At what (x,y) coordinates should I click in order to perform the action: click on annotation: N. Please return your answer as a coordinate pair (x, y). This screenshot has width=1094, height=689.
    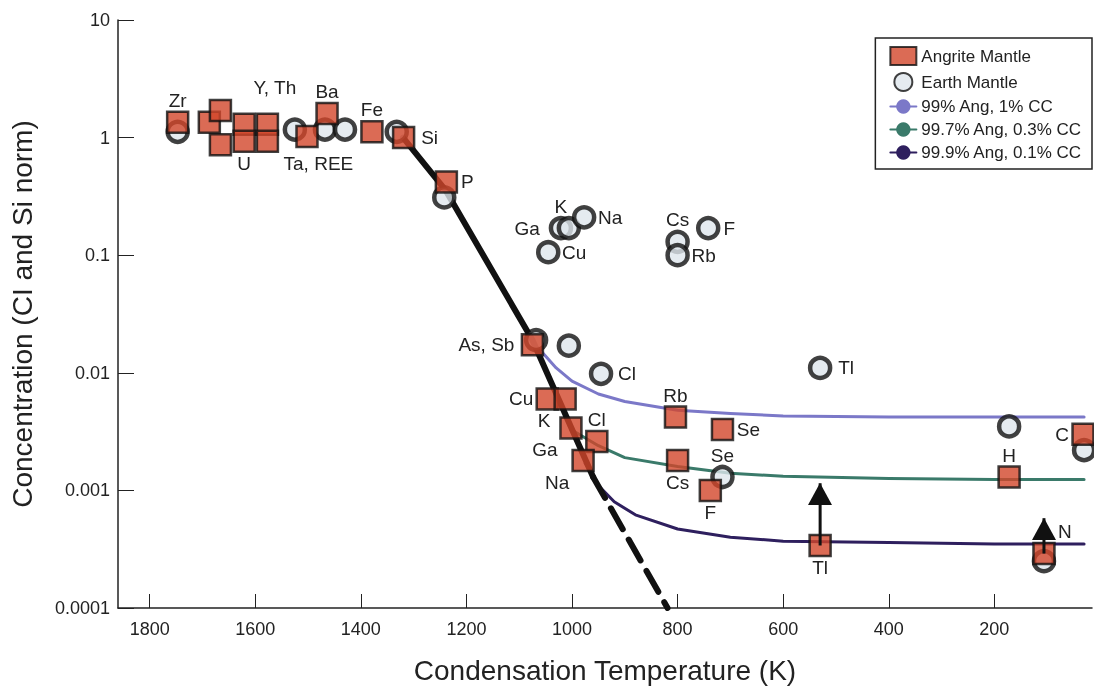
    Looking at the image, I should click on (1065, 532).